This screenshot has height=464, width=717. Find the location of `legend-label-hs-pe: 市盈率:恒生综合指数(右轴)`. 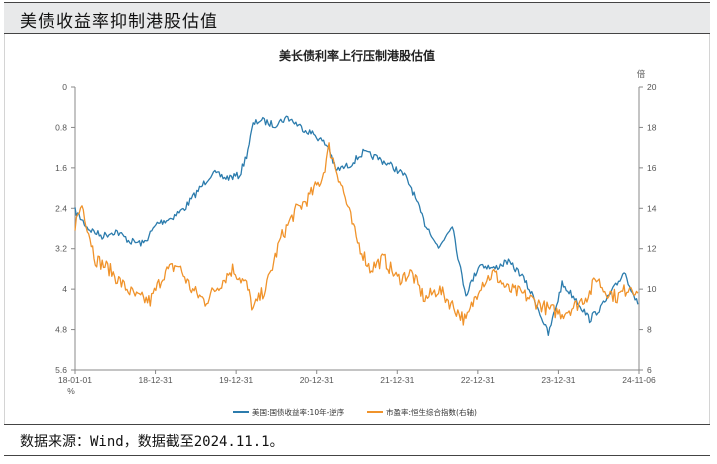

legend-label-hs-pe: 市盈率:恒生综合指数(右轴) is located at coordinates (431, 412).